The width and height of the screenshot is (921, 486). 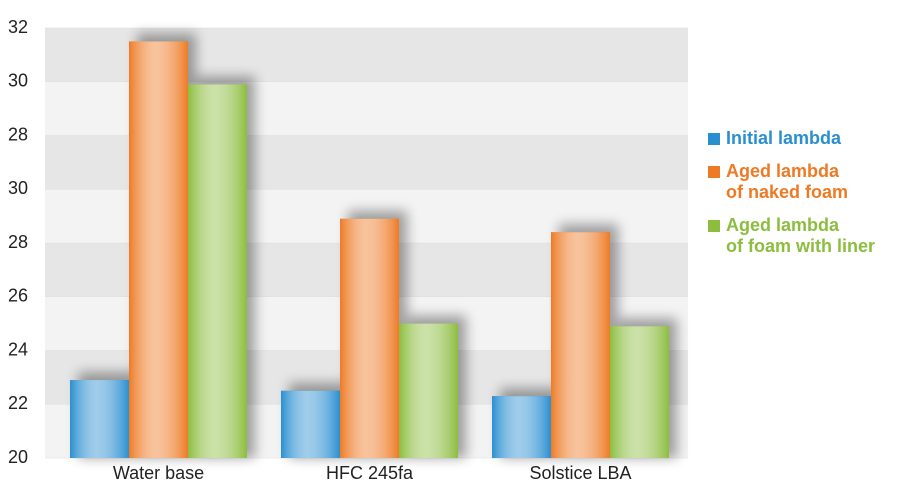 I want to click on y-tick-label: 22, so click(x=18, y=403).